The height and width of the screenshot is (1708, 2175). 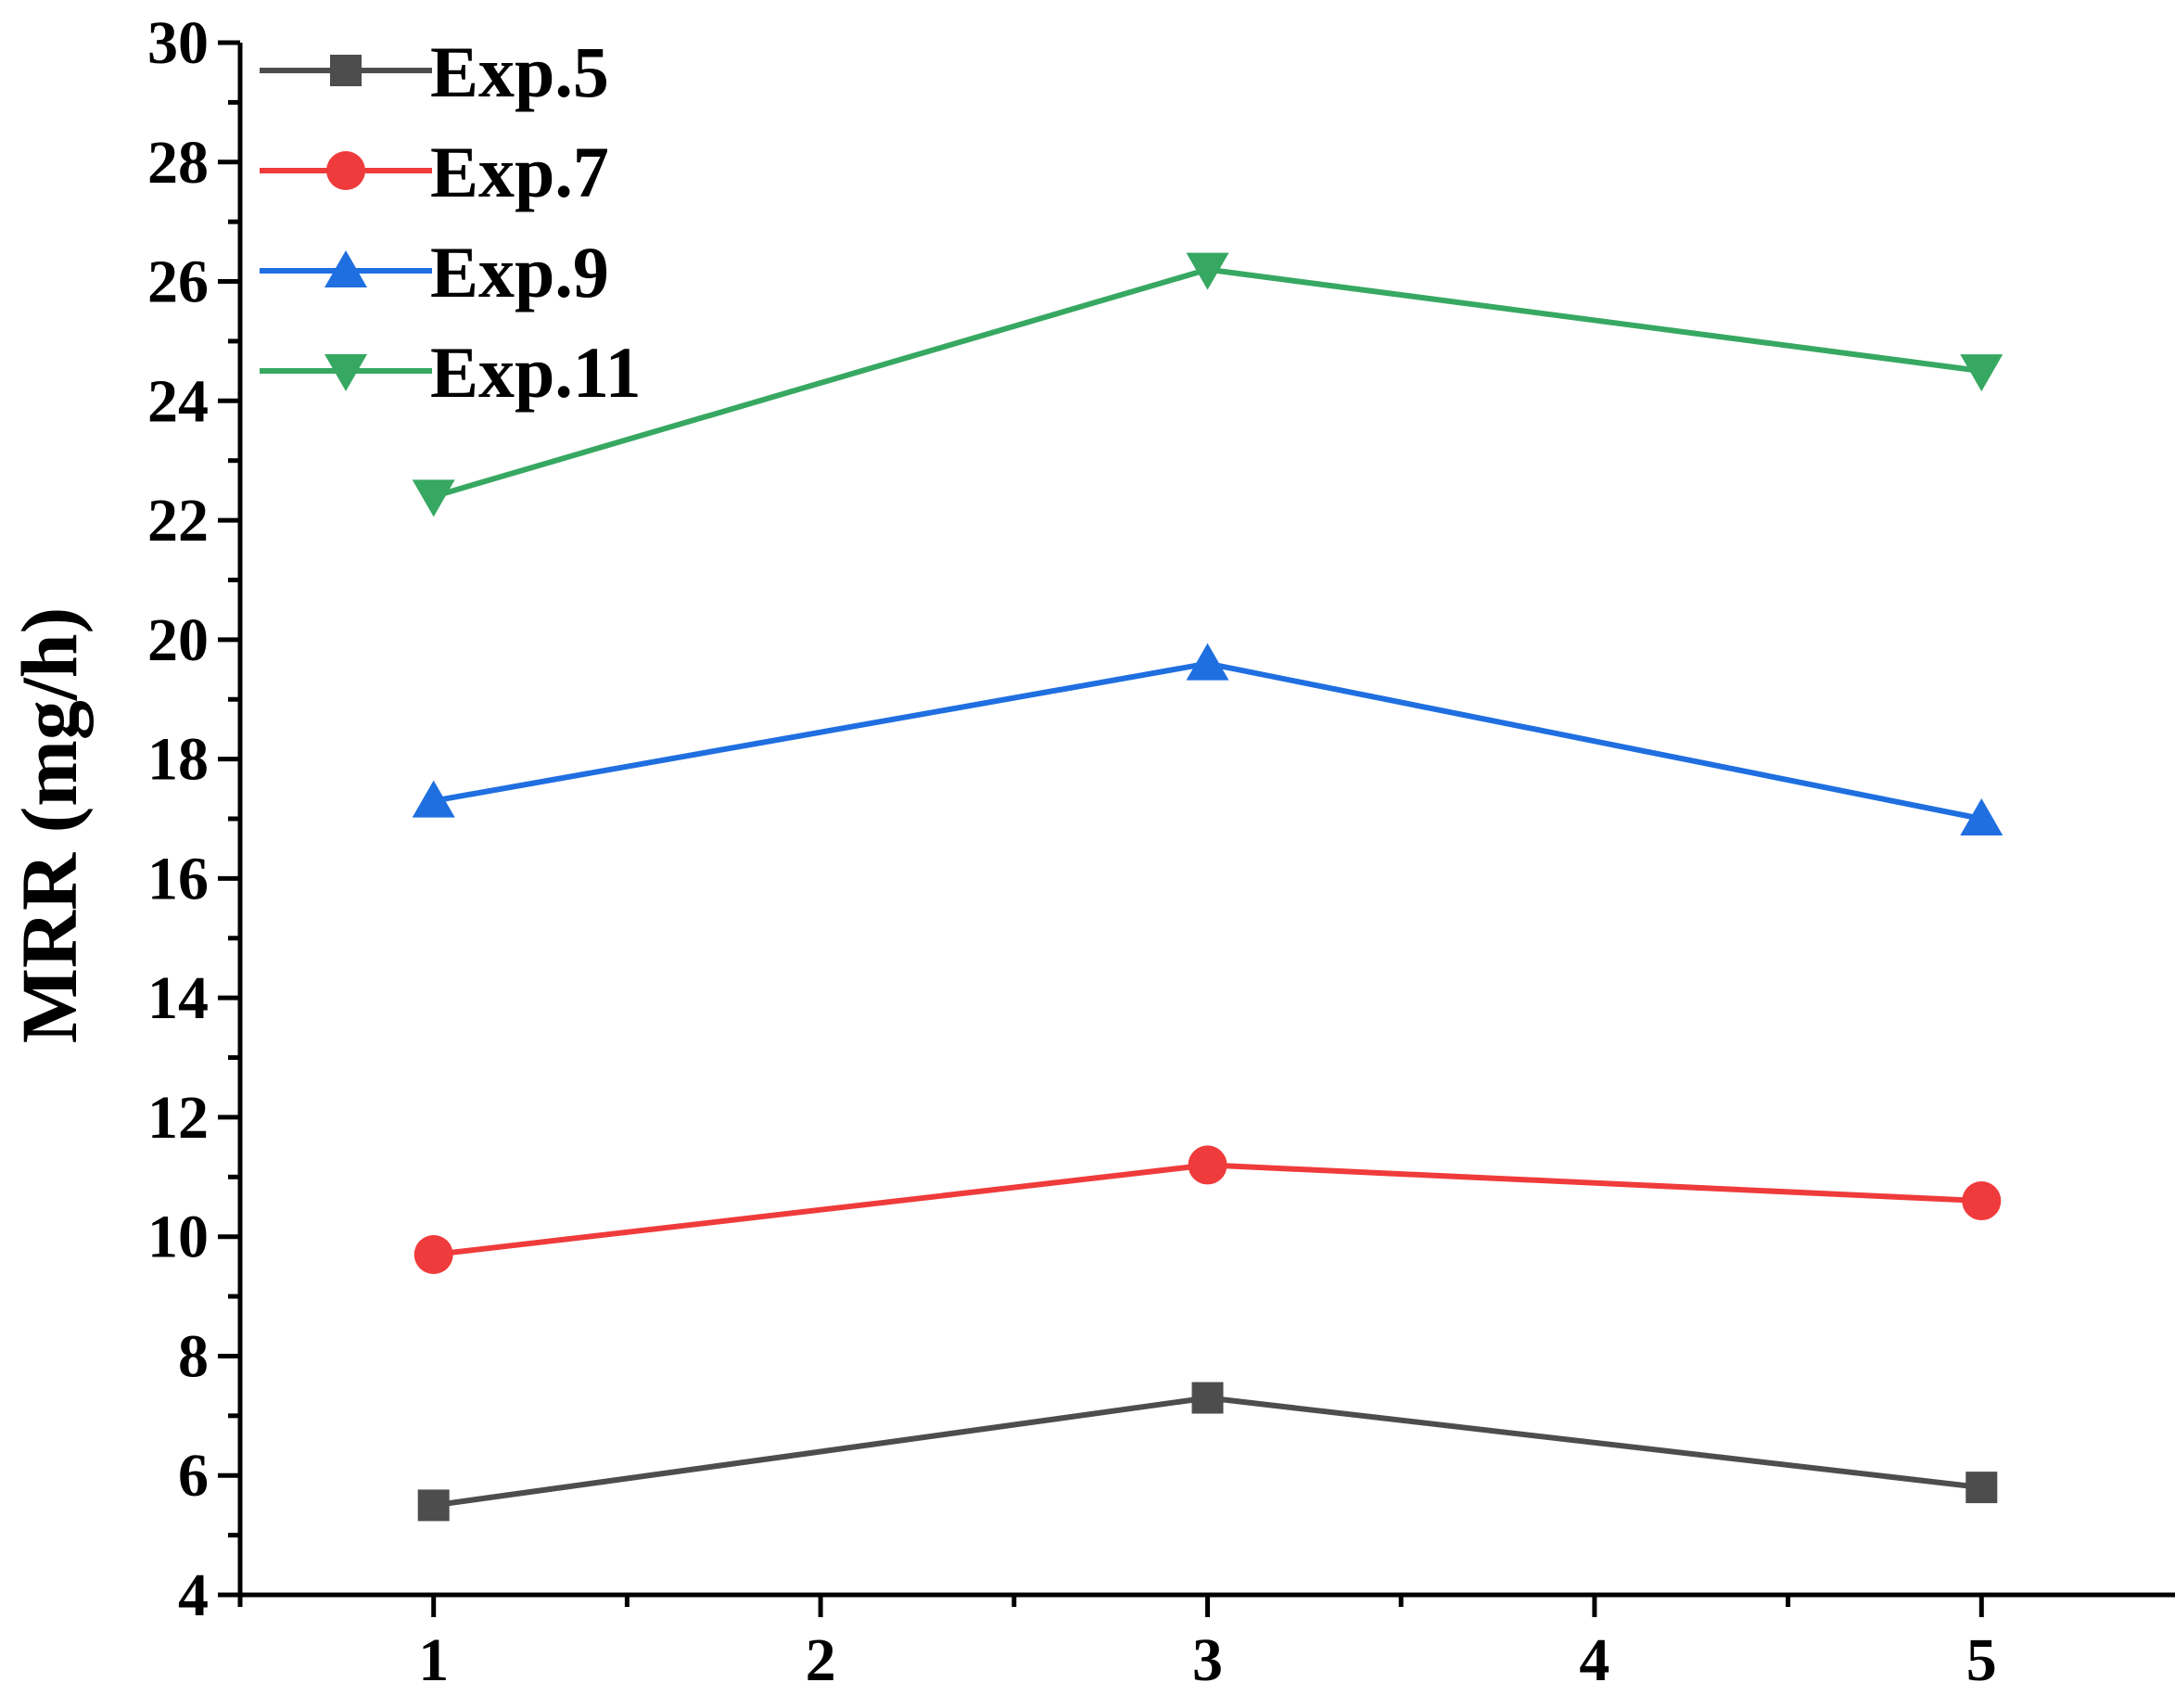 What do you see at coordinates (519, 272) in the screenshot?
I see `legend-label: Exp.9` at bounding box center [519, 272].